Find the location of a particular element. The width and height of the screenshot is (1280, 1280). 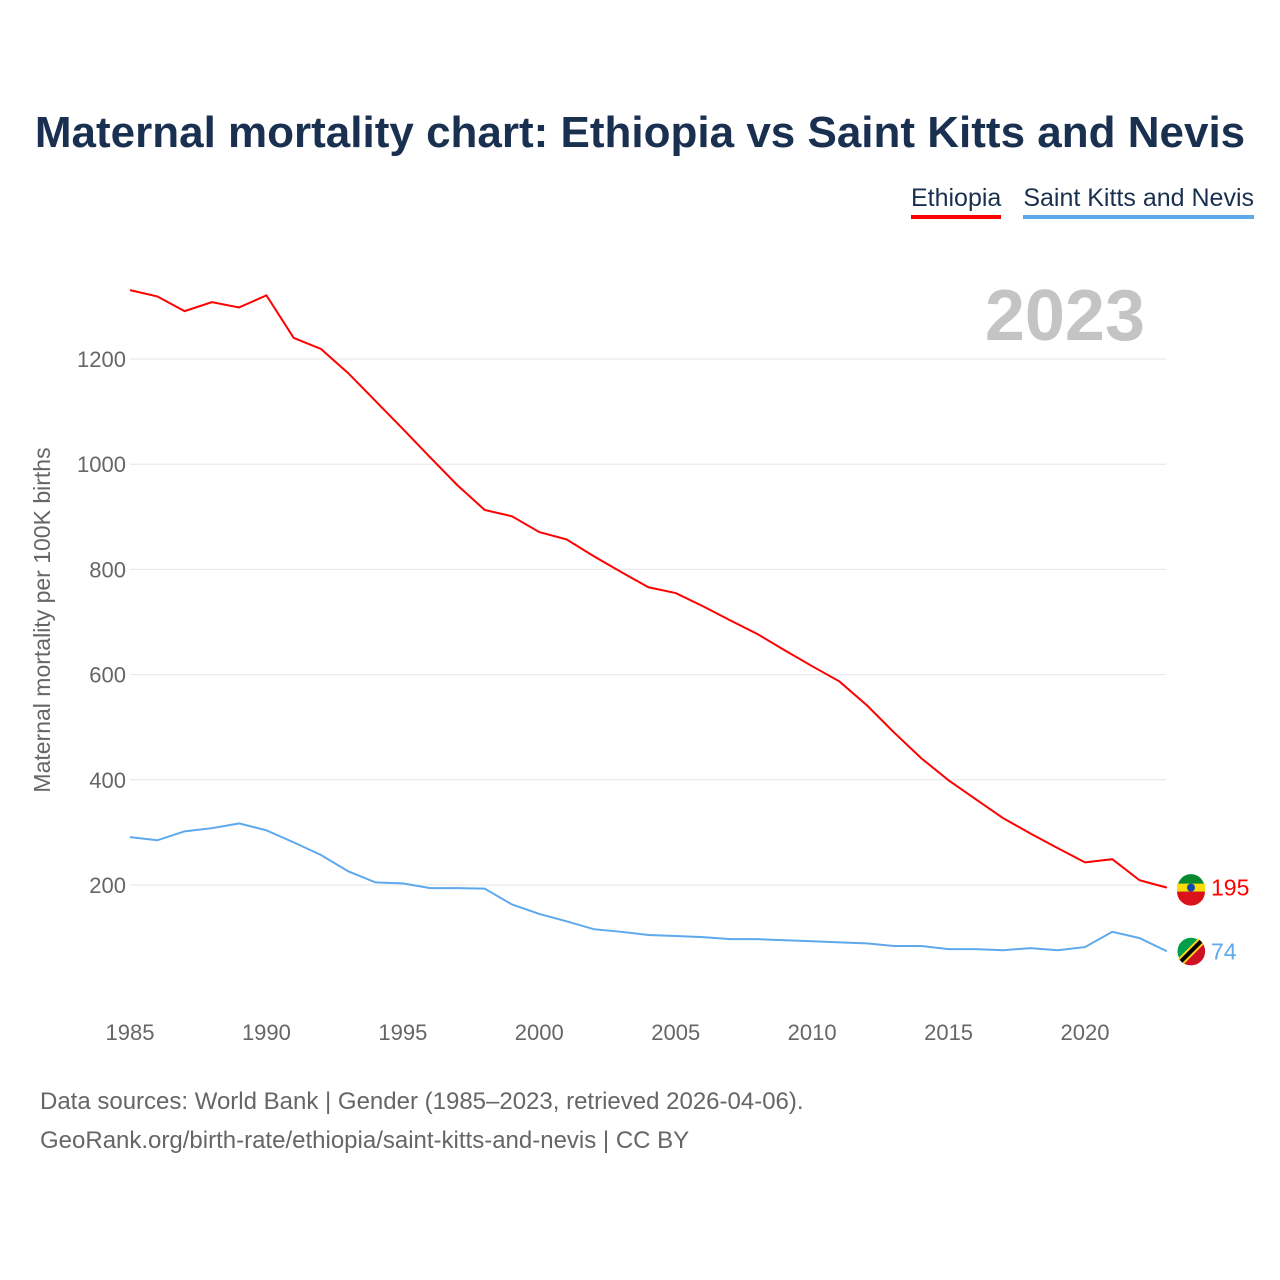

legend: Ethiopia Saint Kitts and Nevis is located at coordinates (1082, 201).